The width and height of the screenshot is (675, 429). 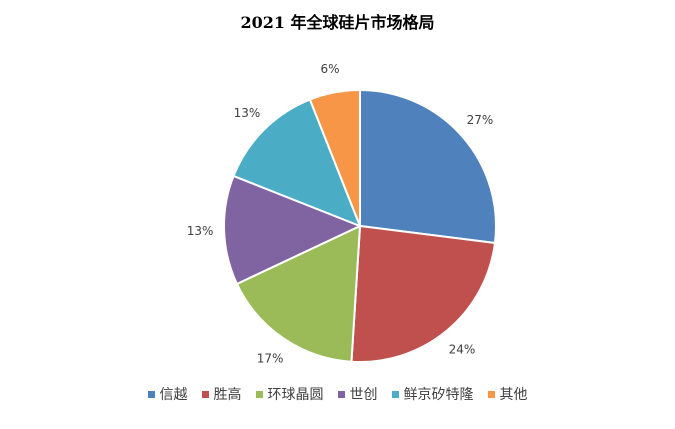 What do you see at coordinates (298, 294) in the screenshot?
I see `pie-slice-globalwafers` at bounding box center [298, 294].